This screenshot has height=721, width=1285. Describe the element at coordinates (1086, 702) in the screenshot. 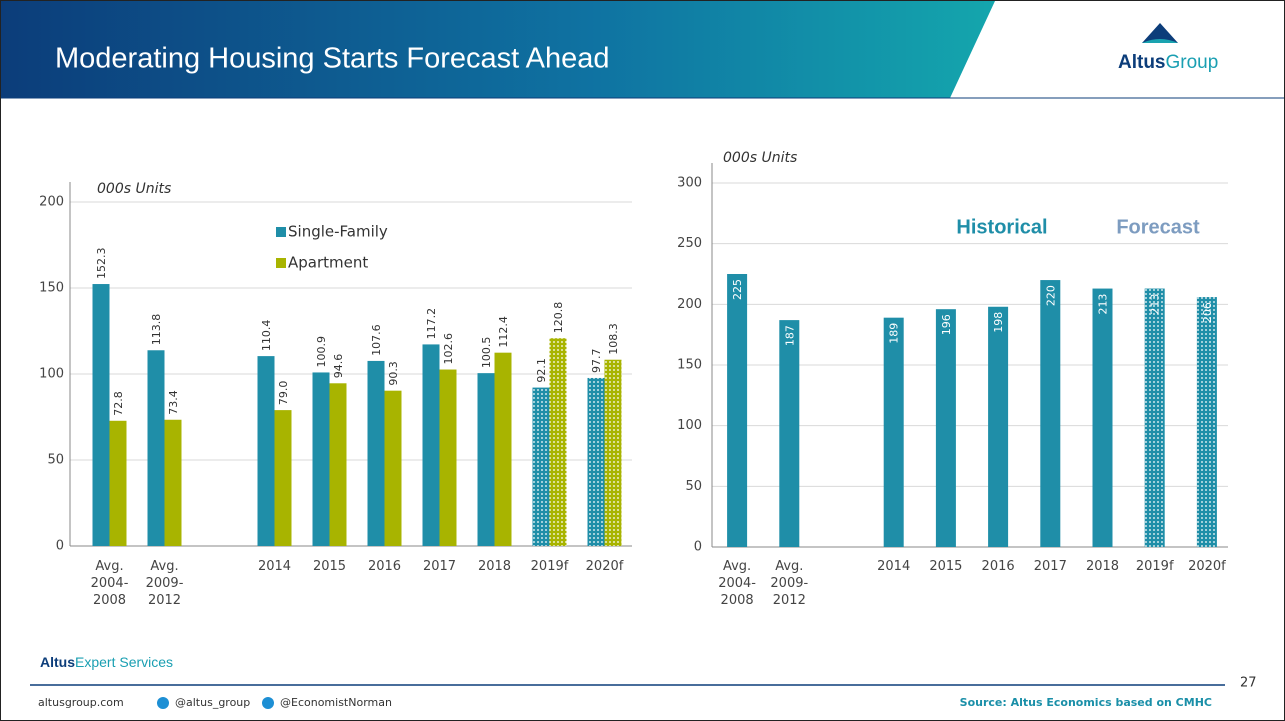

I see `source: Source: Altus Economics based on CMHC` at that location.